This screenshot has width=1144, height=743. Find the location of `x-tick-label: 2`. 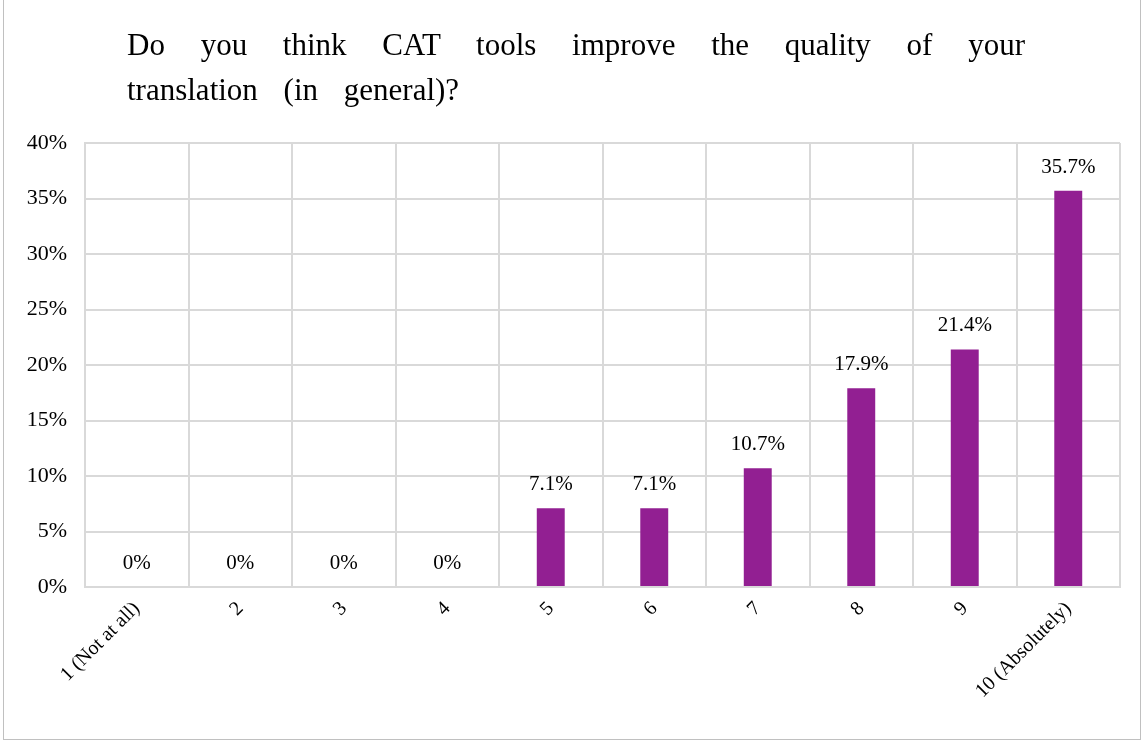

x-tick-label: 2 is located at coordinates (235, 608).